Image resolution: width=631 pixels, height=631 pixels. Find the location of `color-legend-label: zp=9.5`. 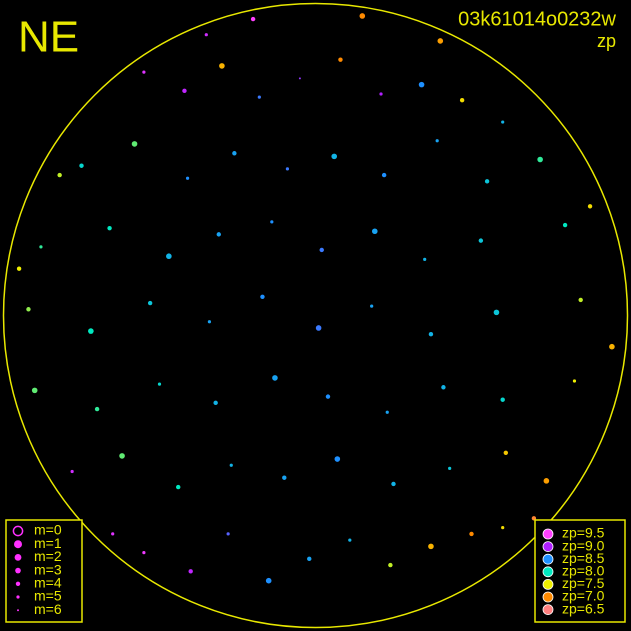

color-legend-label: zp=9.5 is located at coordinates (583, 533).